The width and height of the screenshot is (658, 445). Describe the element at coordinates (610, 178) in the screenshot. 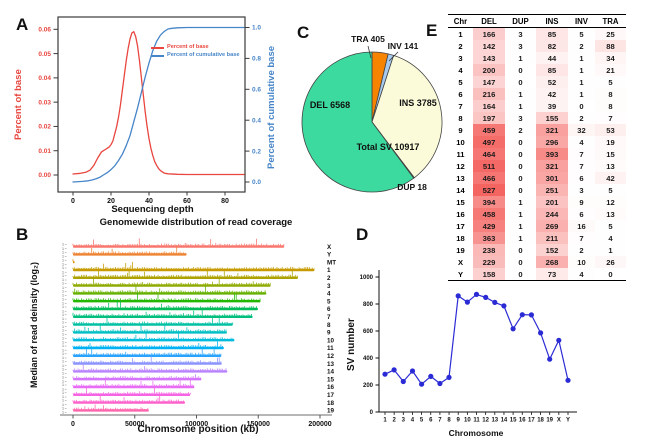

I see `table-cell: 42` at that location.